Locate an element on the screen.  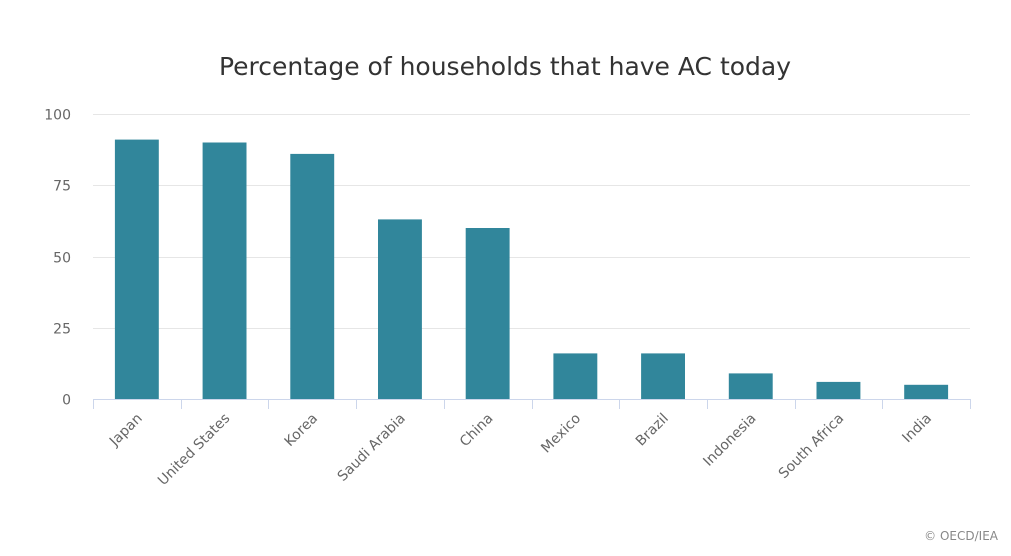
x-axis is located at coordinates (532, 404).